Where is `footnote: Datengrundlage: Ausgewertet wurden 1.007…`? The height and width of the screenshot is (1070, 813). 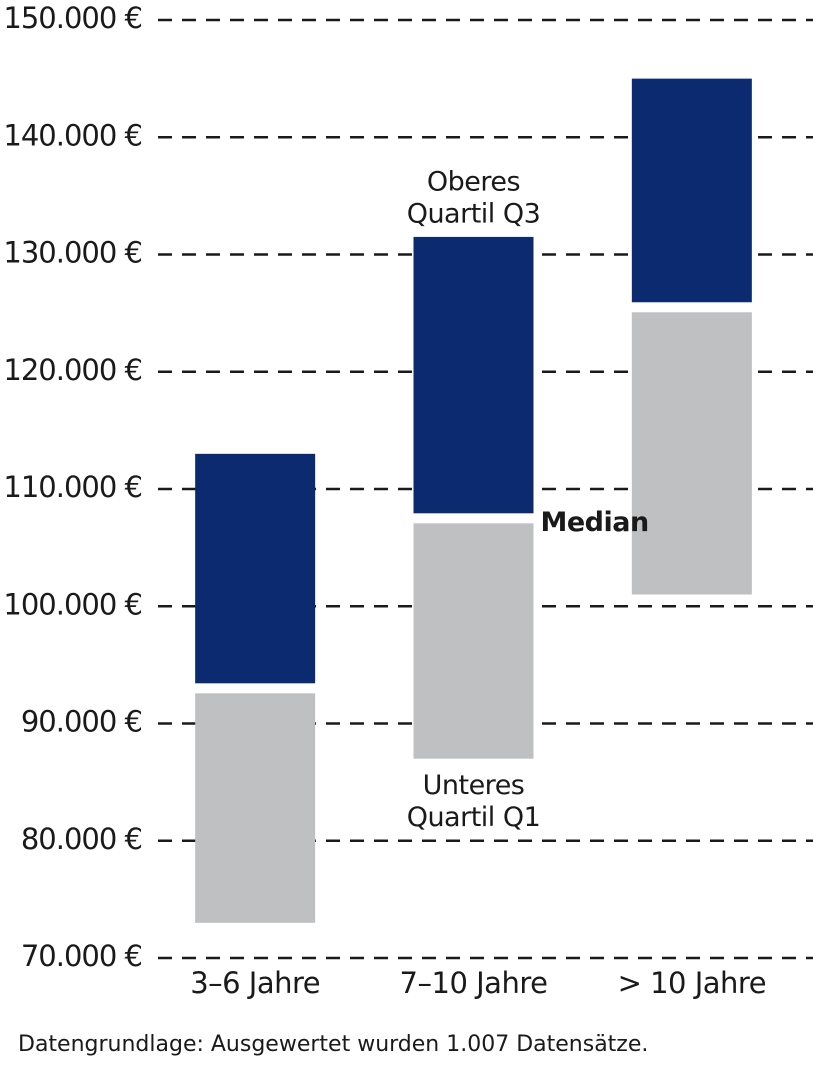
footnote: Datengrundlage: Ausgewertet wurden 1.007… is located at coordinates (333, 1044).